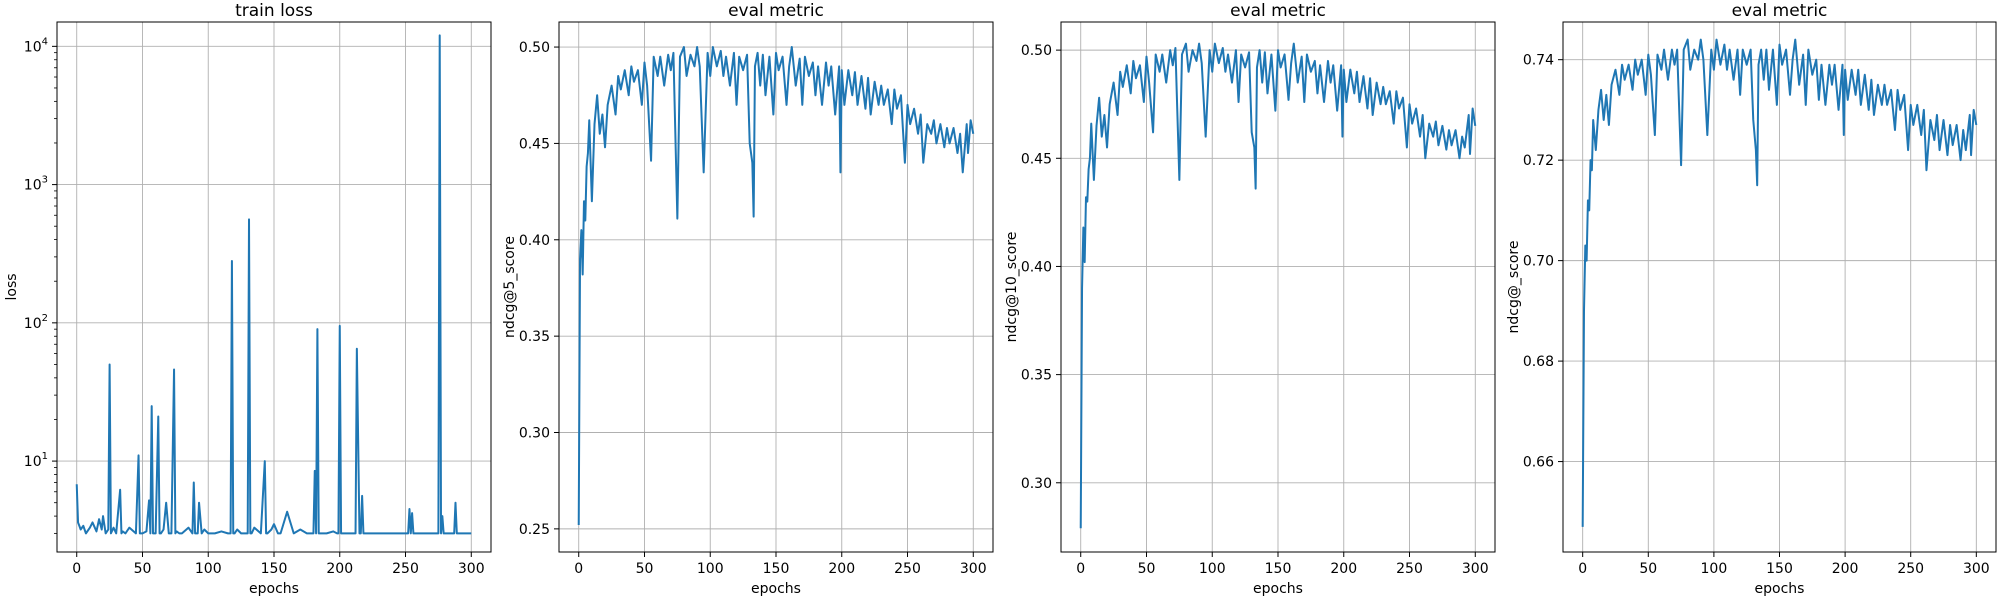 This screenshot has width=2000, height=600. I want to click on y-axis-label: ndcg@_score, so click(1514, 287).